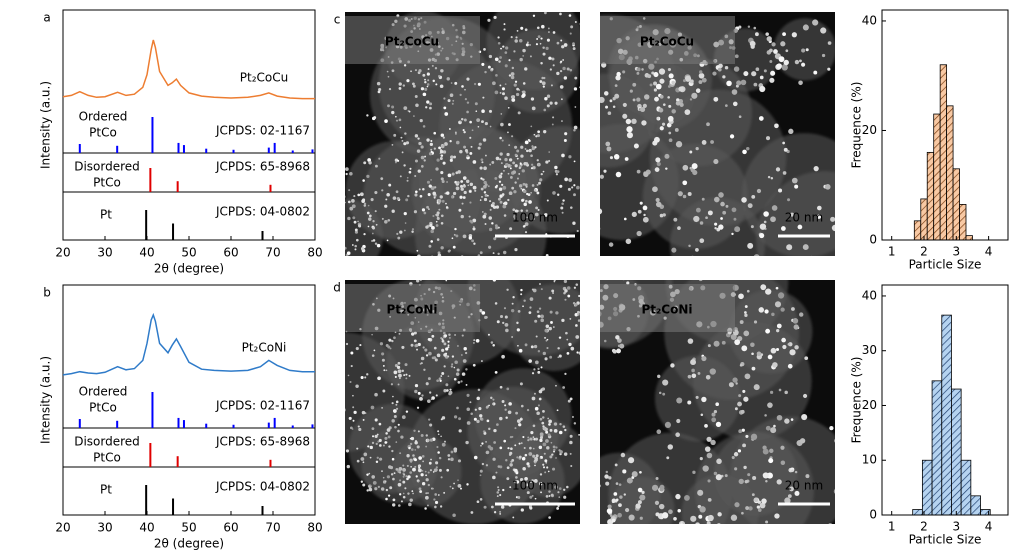  I want to click on micrograph, so click(455, 129).